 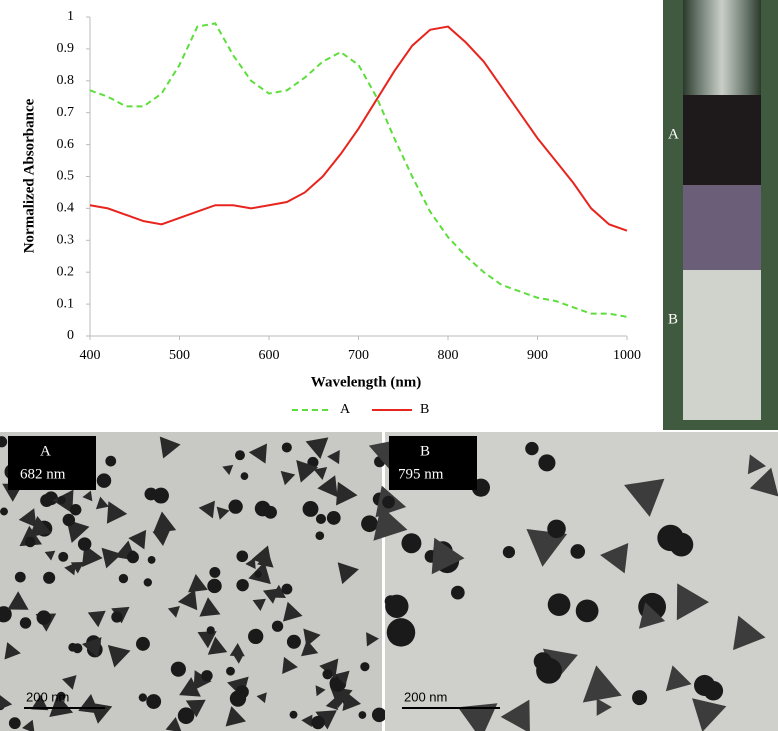 I want to click on panel-wavelength: 682 nm, so click(x=43, y=474).